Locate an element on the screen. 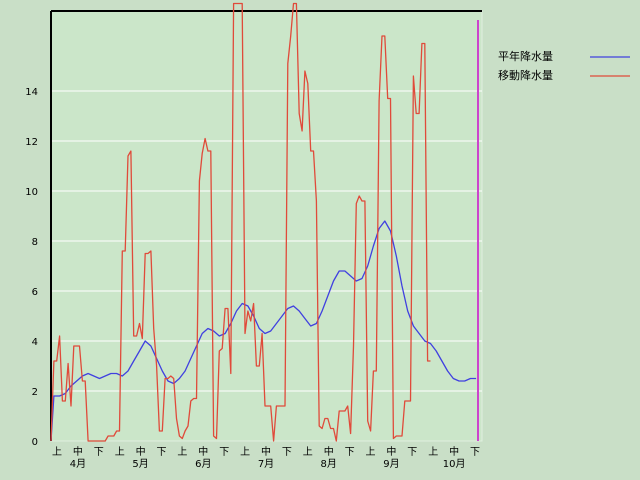  y-tick-label: 0 is located at coordinates (35, 442).